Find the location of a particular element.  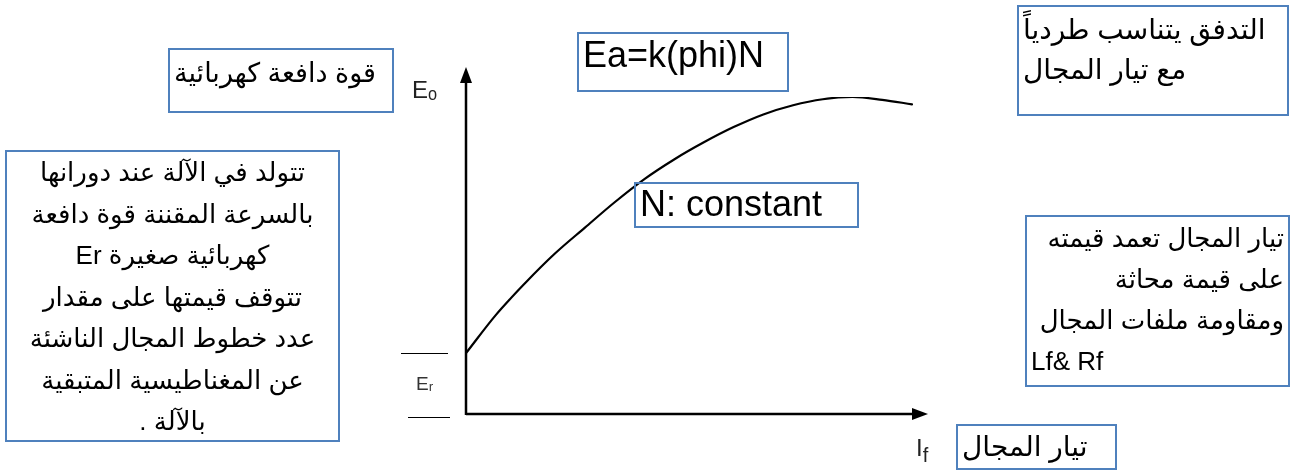

text: تتولد في الآلة عند دورانها بالسرعة المقننة قوة دافعة كهربائية صغيرة Er تتوقف قيمتها على مقدار عدد خطوط المجال الناشئة عن المغناطيسية المتبقية بالآلة . is located at coordinates (172, 297).